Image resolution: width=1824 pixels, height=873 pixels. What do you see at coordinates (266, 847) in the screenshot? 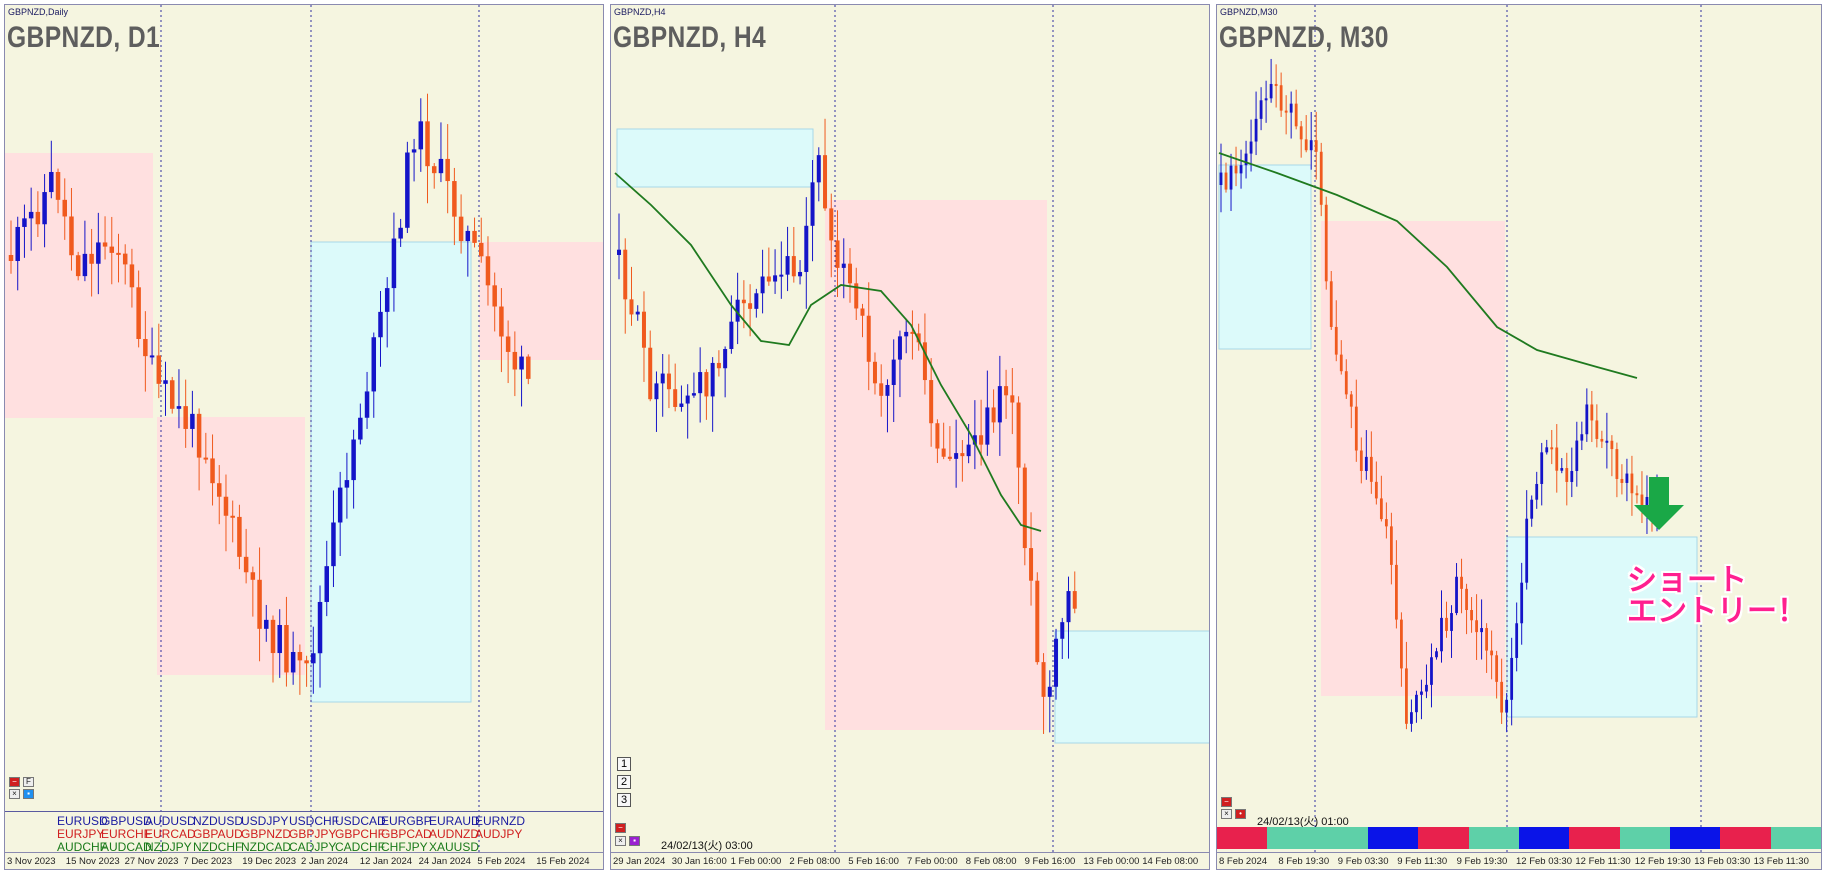
I see `currency-pair-link: NZDCAD` at bounding box center [266, 847].